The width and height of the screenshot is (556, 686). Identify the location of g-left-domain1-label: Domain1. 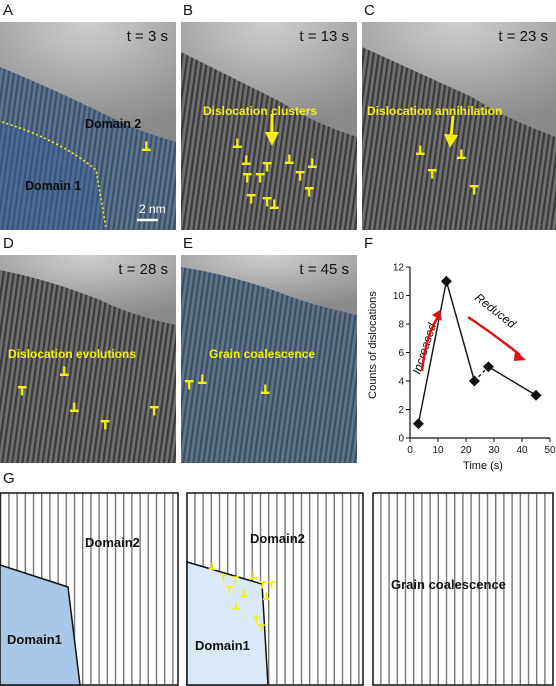
(34, 639).